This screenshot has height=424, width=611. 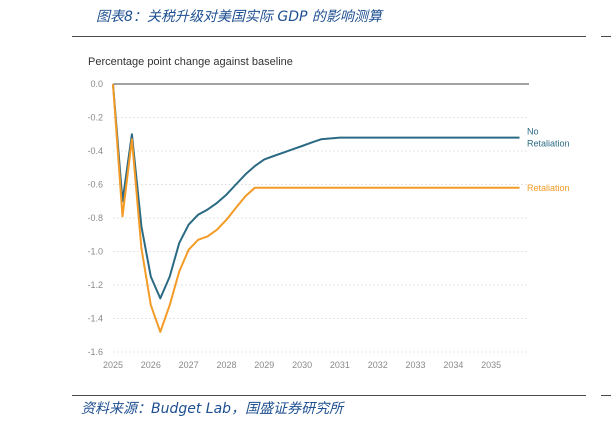 I want to click on figure-title: 图表8：关税升级对美国实际 GDP 的影响测算, so click(x=239, y=17).